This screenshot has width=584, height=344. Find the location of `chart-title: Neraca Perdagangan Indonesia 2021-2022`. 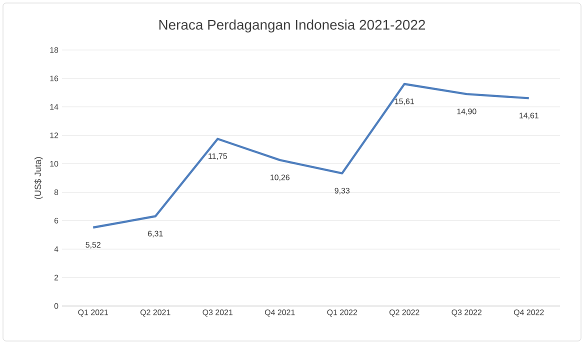

chart-title: Neraca Perdagangan Indonesia 2021-2022 is located at coordinates (292, 25).